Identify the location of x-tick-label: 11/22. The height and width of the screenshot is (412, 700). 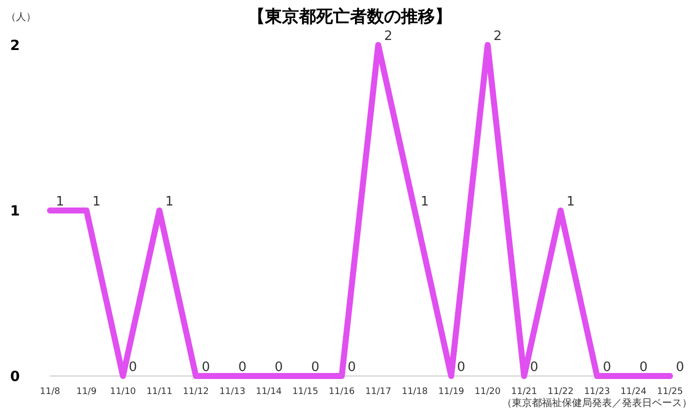
(561, 392).